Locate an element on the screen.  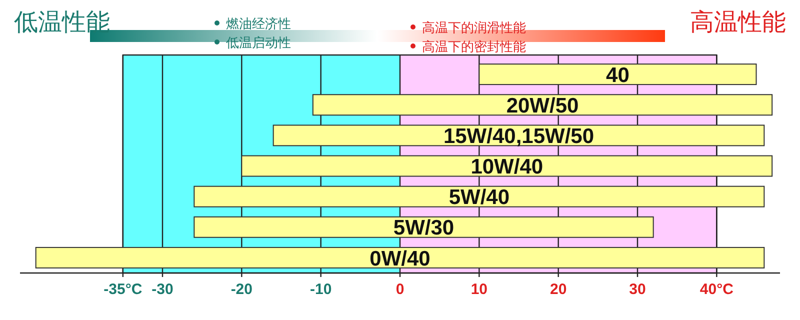
text: 高温下的润滑性能 is located at coordinates (474, 28).